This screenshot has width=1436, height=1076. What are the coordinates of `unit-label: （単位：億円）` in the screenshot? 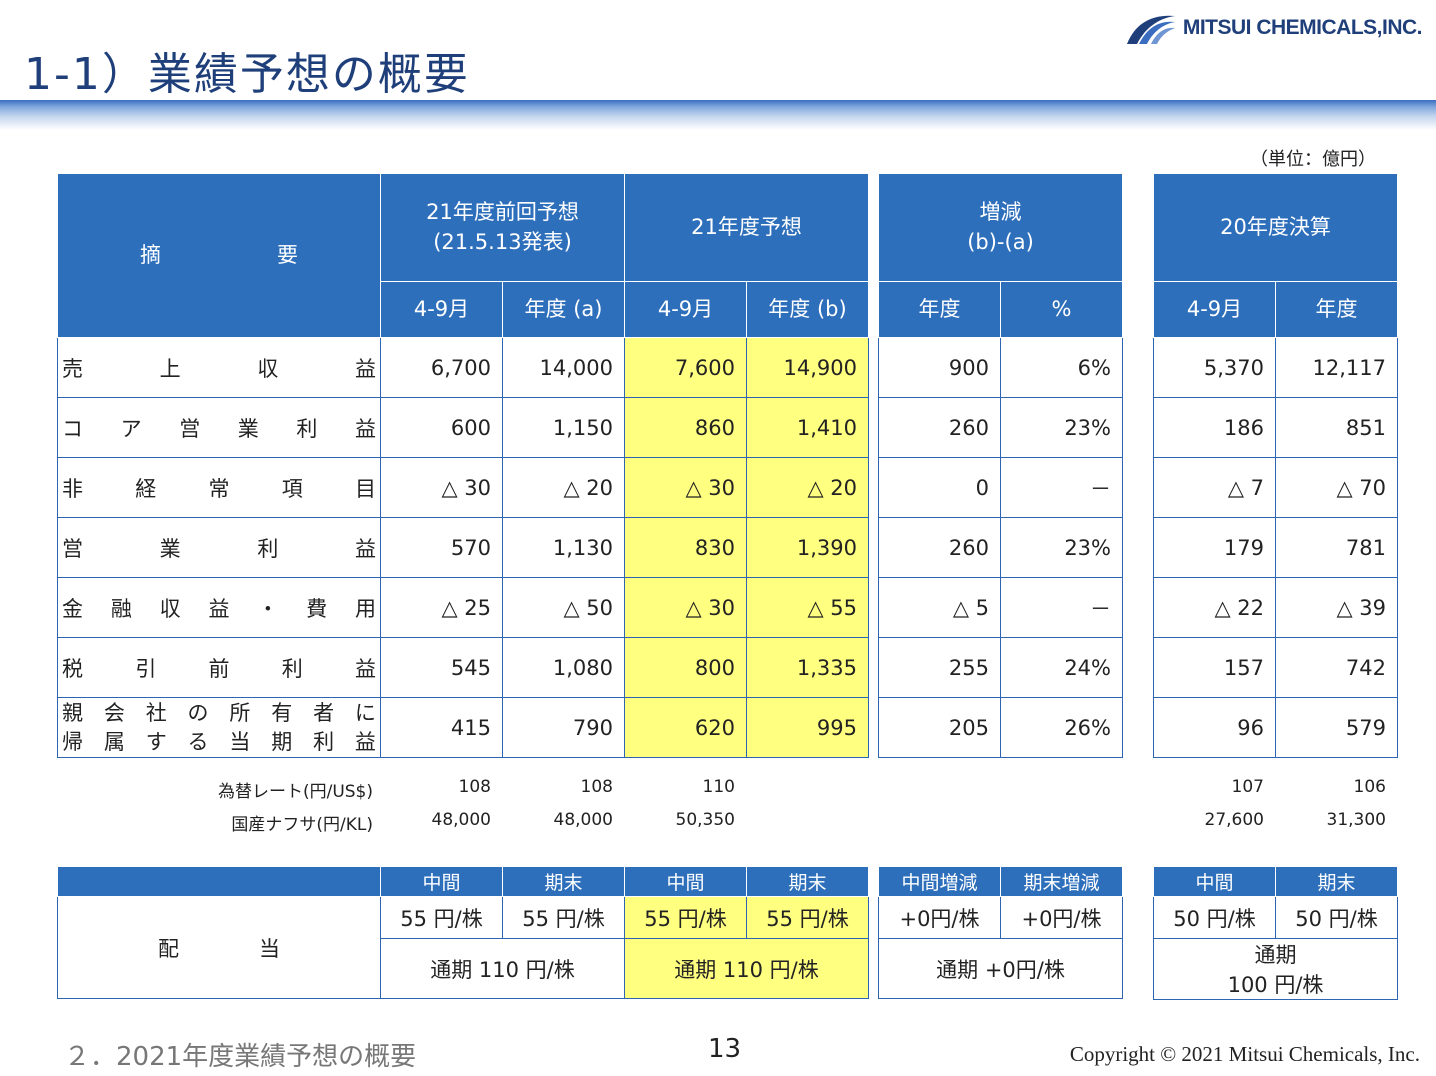 It's located at (1313, 159).